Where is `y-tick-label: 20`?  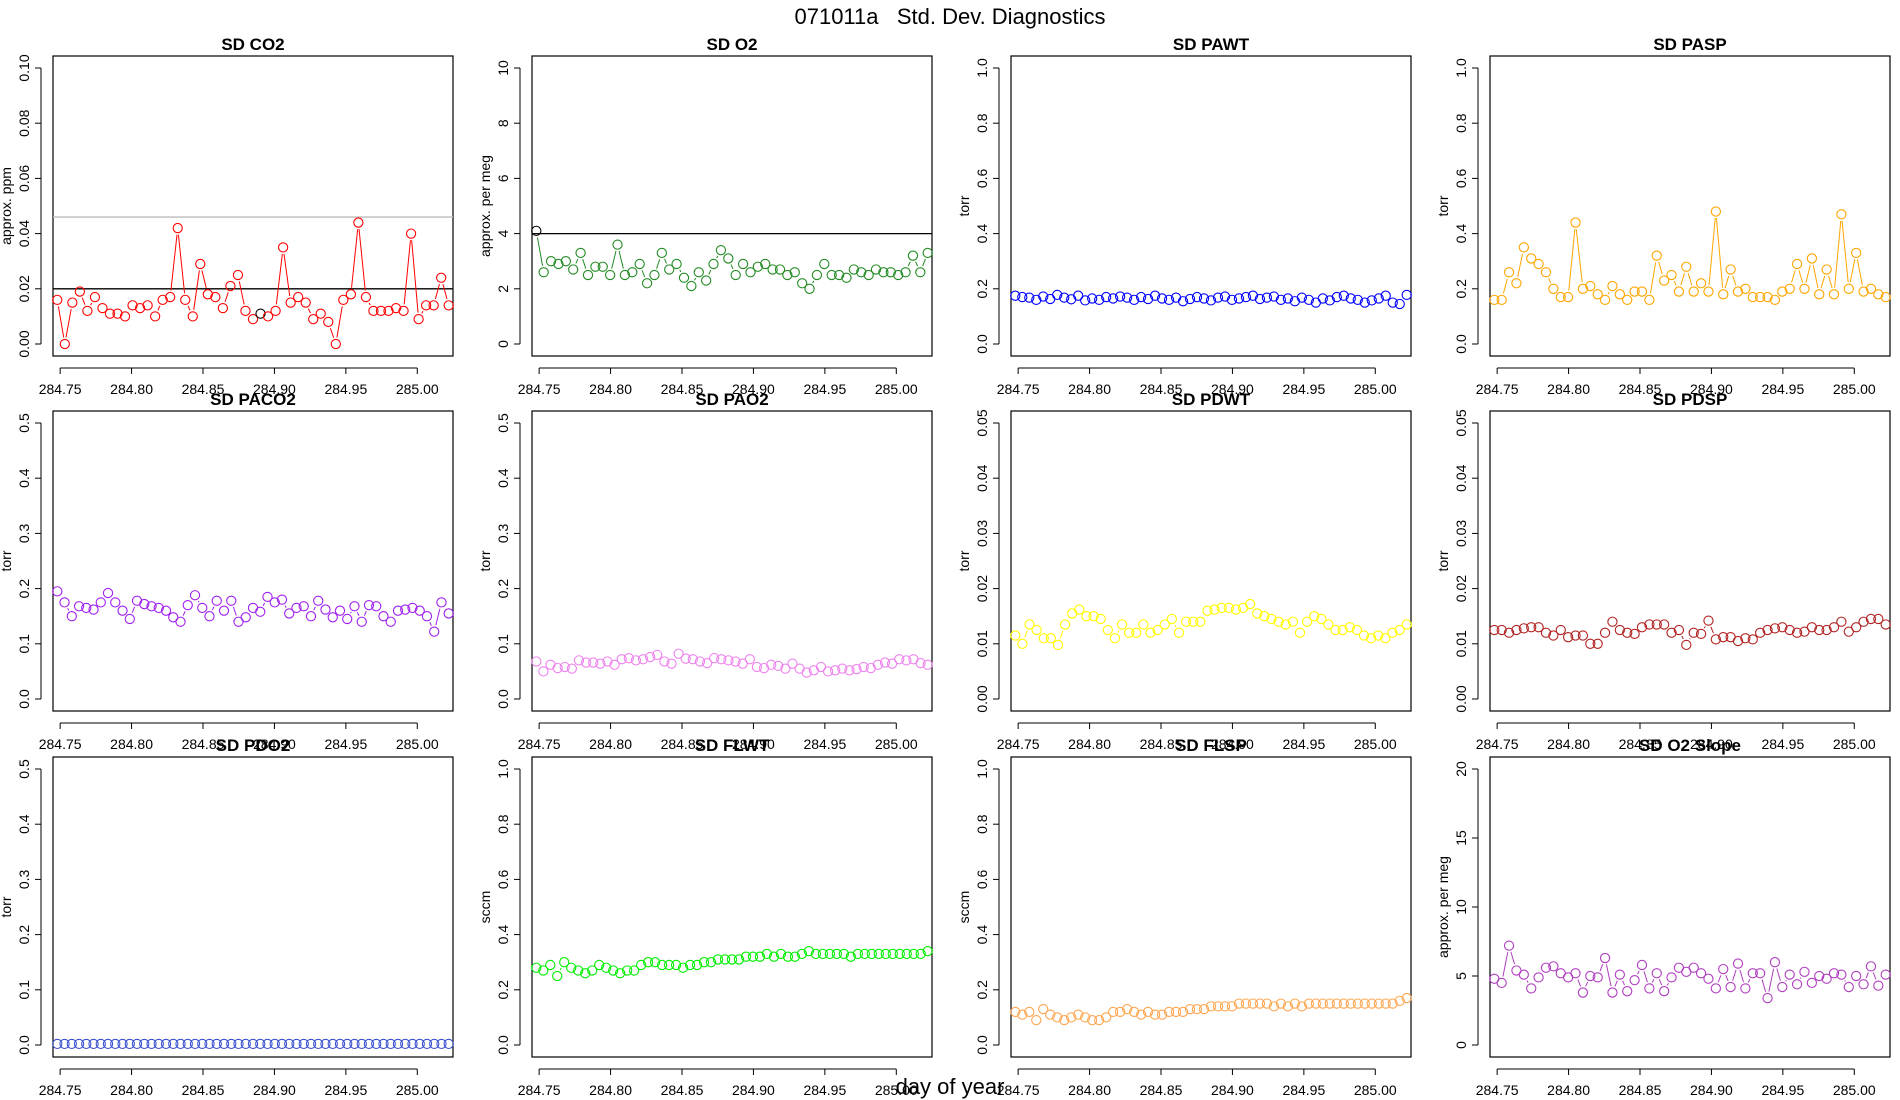
y-tick-label: 20 is located at coordinates (1461, 769).